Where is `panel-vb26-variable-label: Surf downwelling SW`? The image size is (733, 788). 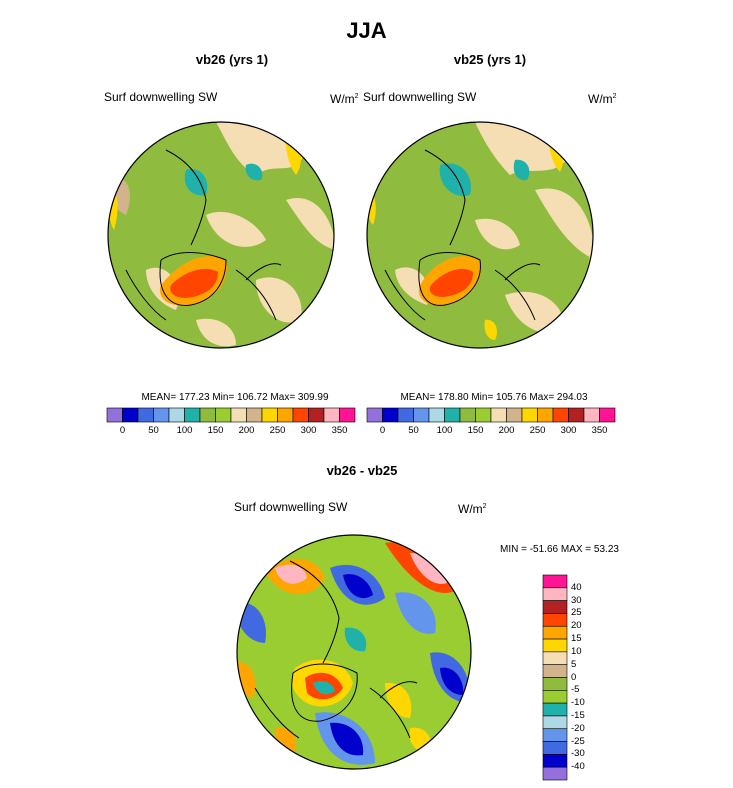
panel-vb26-variable-label: Surf downwelling SW is located at coordinates (161, 97).